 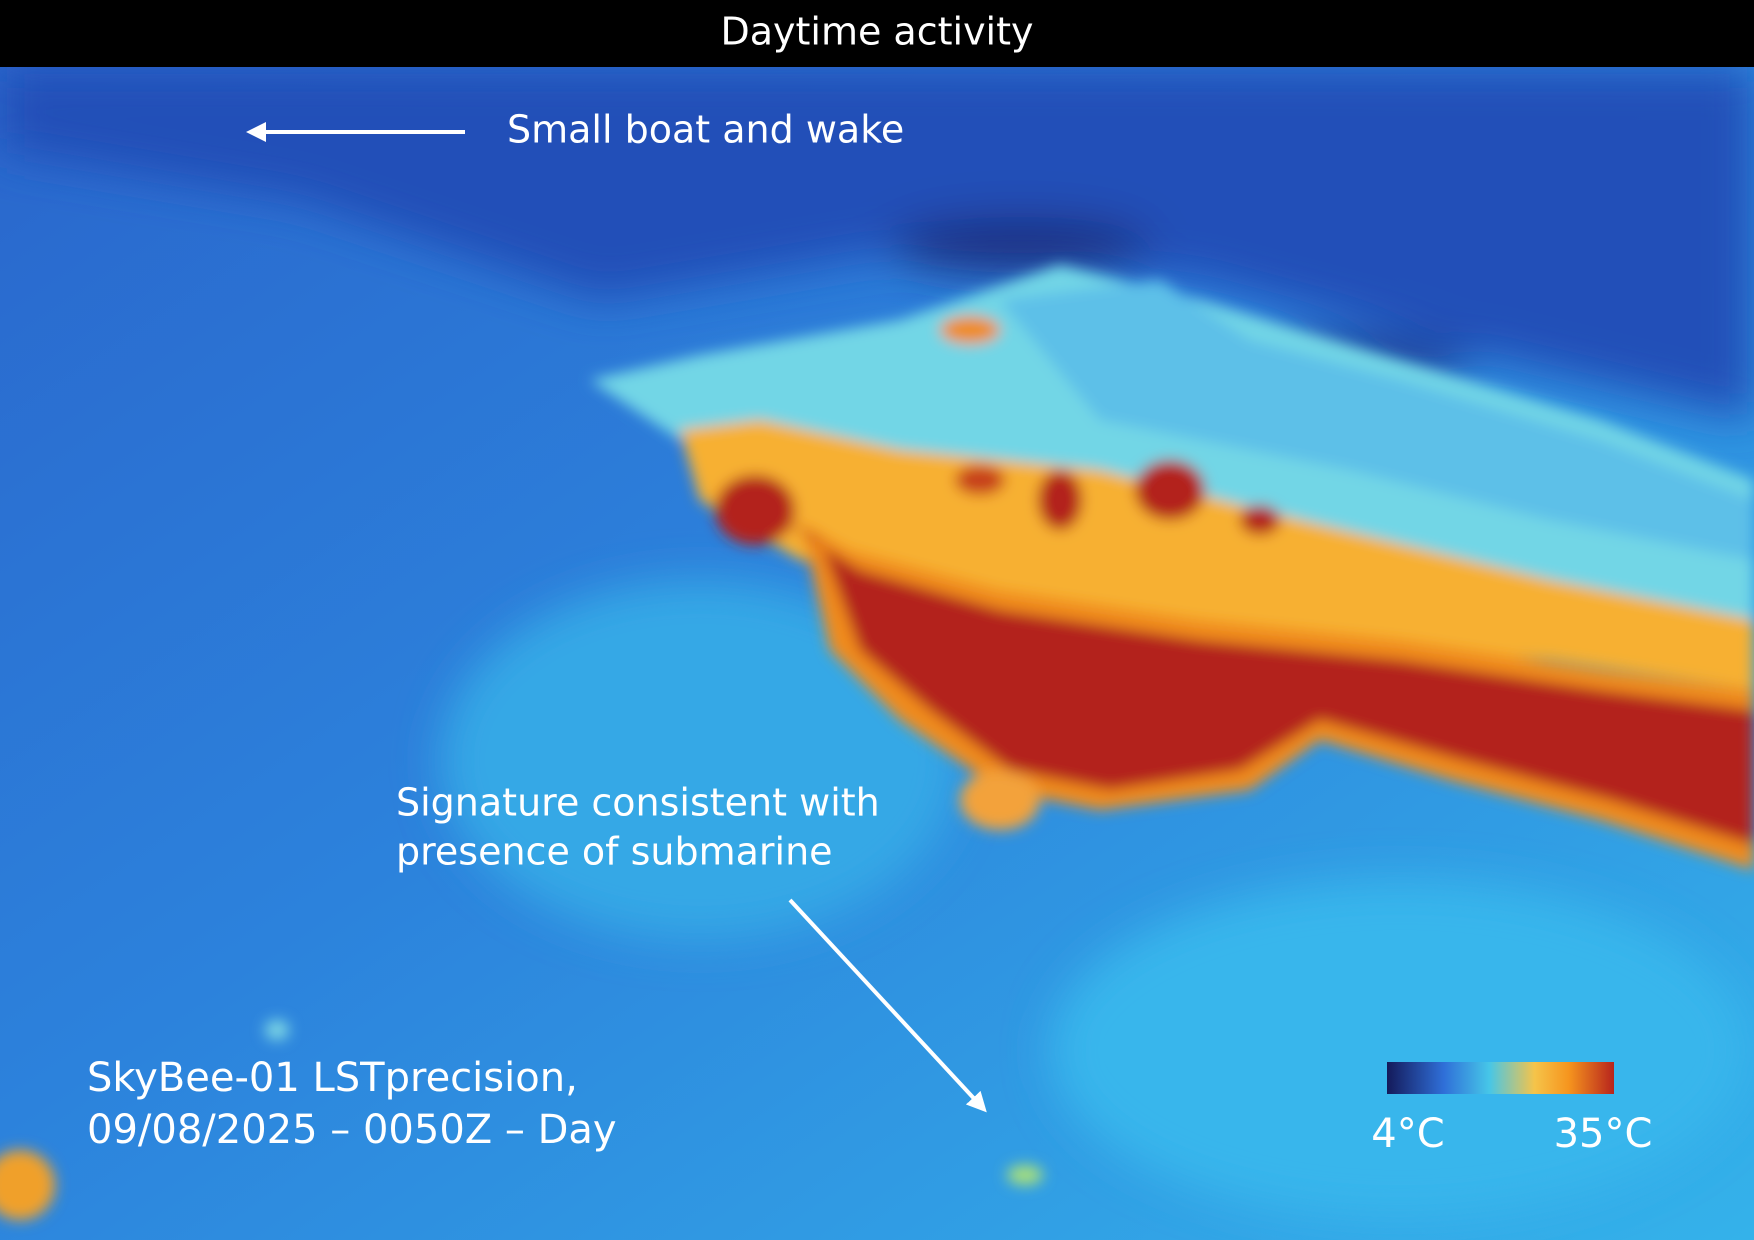 What do you see at coordinates (1603, 1134) in the screenshot?
I see `colorbar-max-label: 35°C` at bounding box center [1603, 1134].